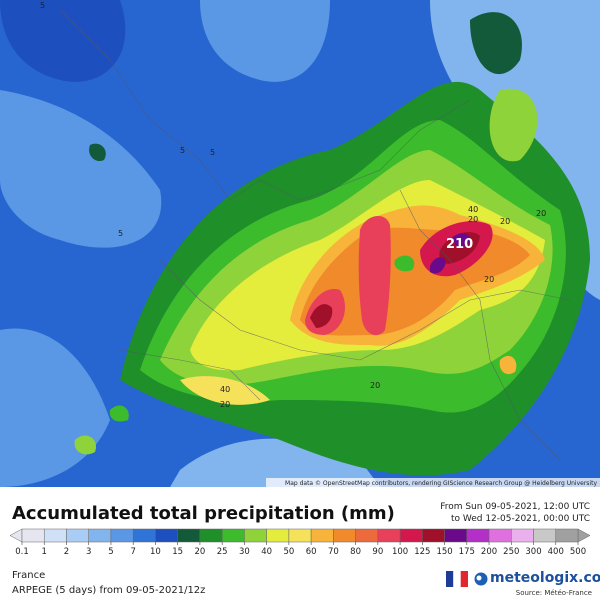 This screenshot has height=600, width=600. What do you see at coordinates (155, 552) in the screenshot?
I see `scale-label: 10` at bounding box center [155, 552].